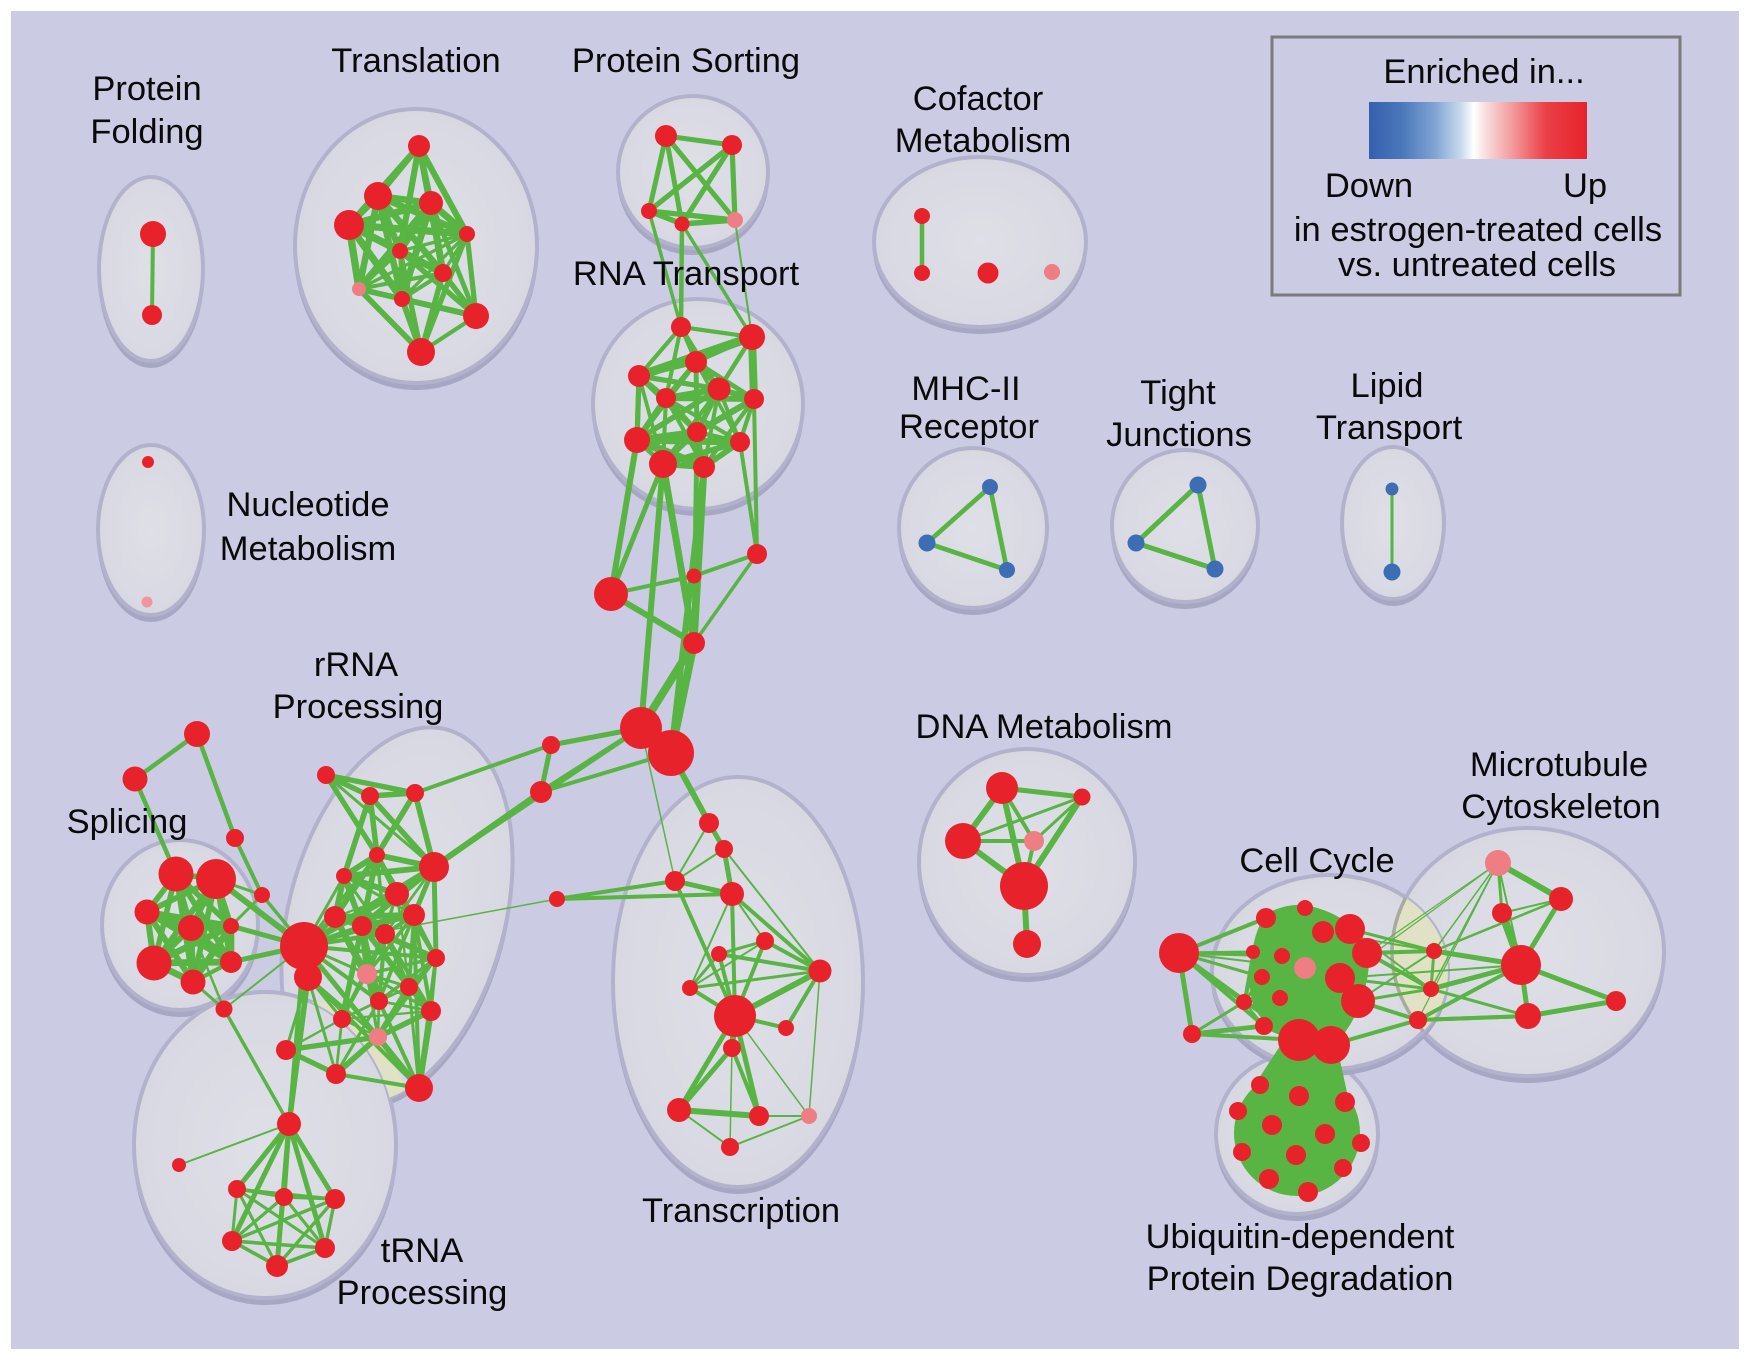  Describe the element at coordinates (686, 274) in the screenshot. I see `svg-text: RNA Transport` at that location.